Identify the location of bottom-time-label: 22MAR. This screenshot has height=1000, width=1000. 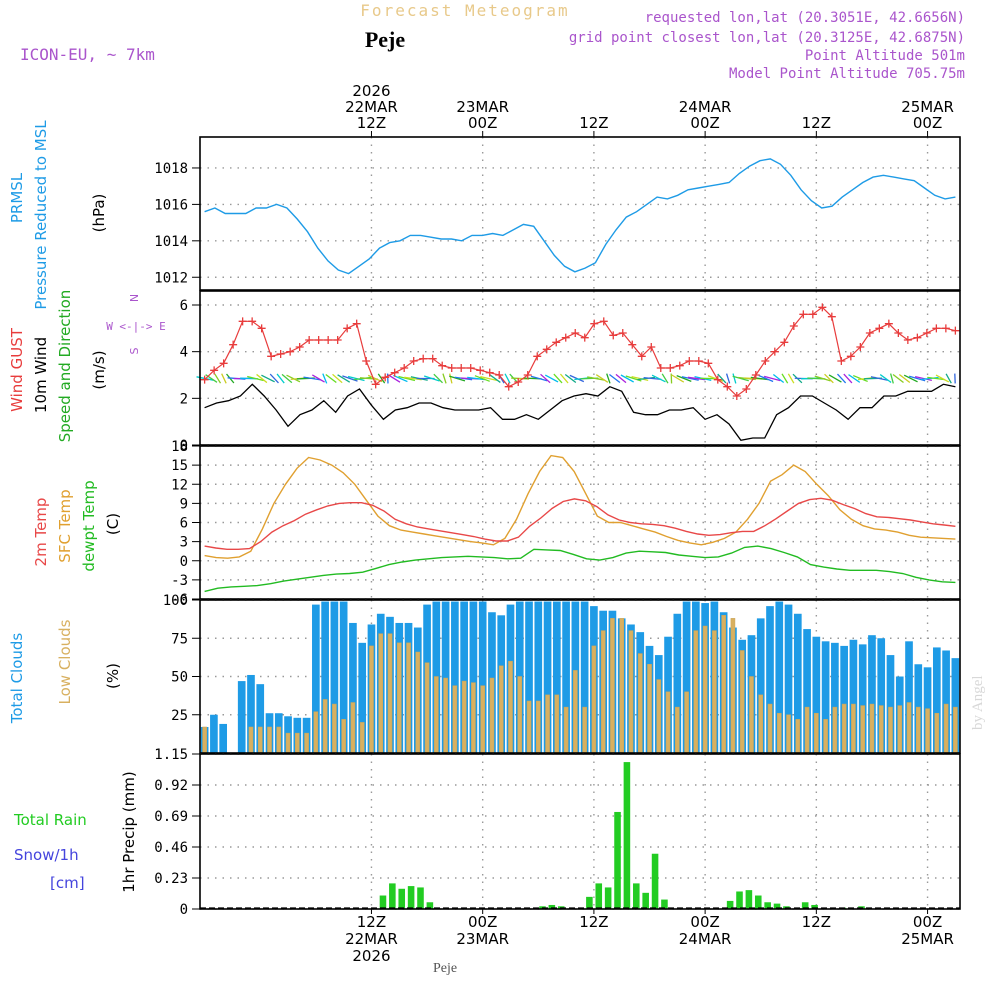
(371, 939).